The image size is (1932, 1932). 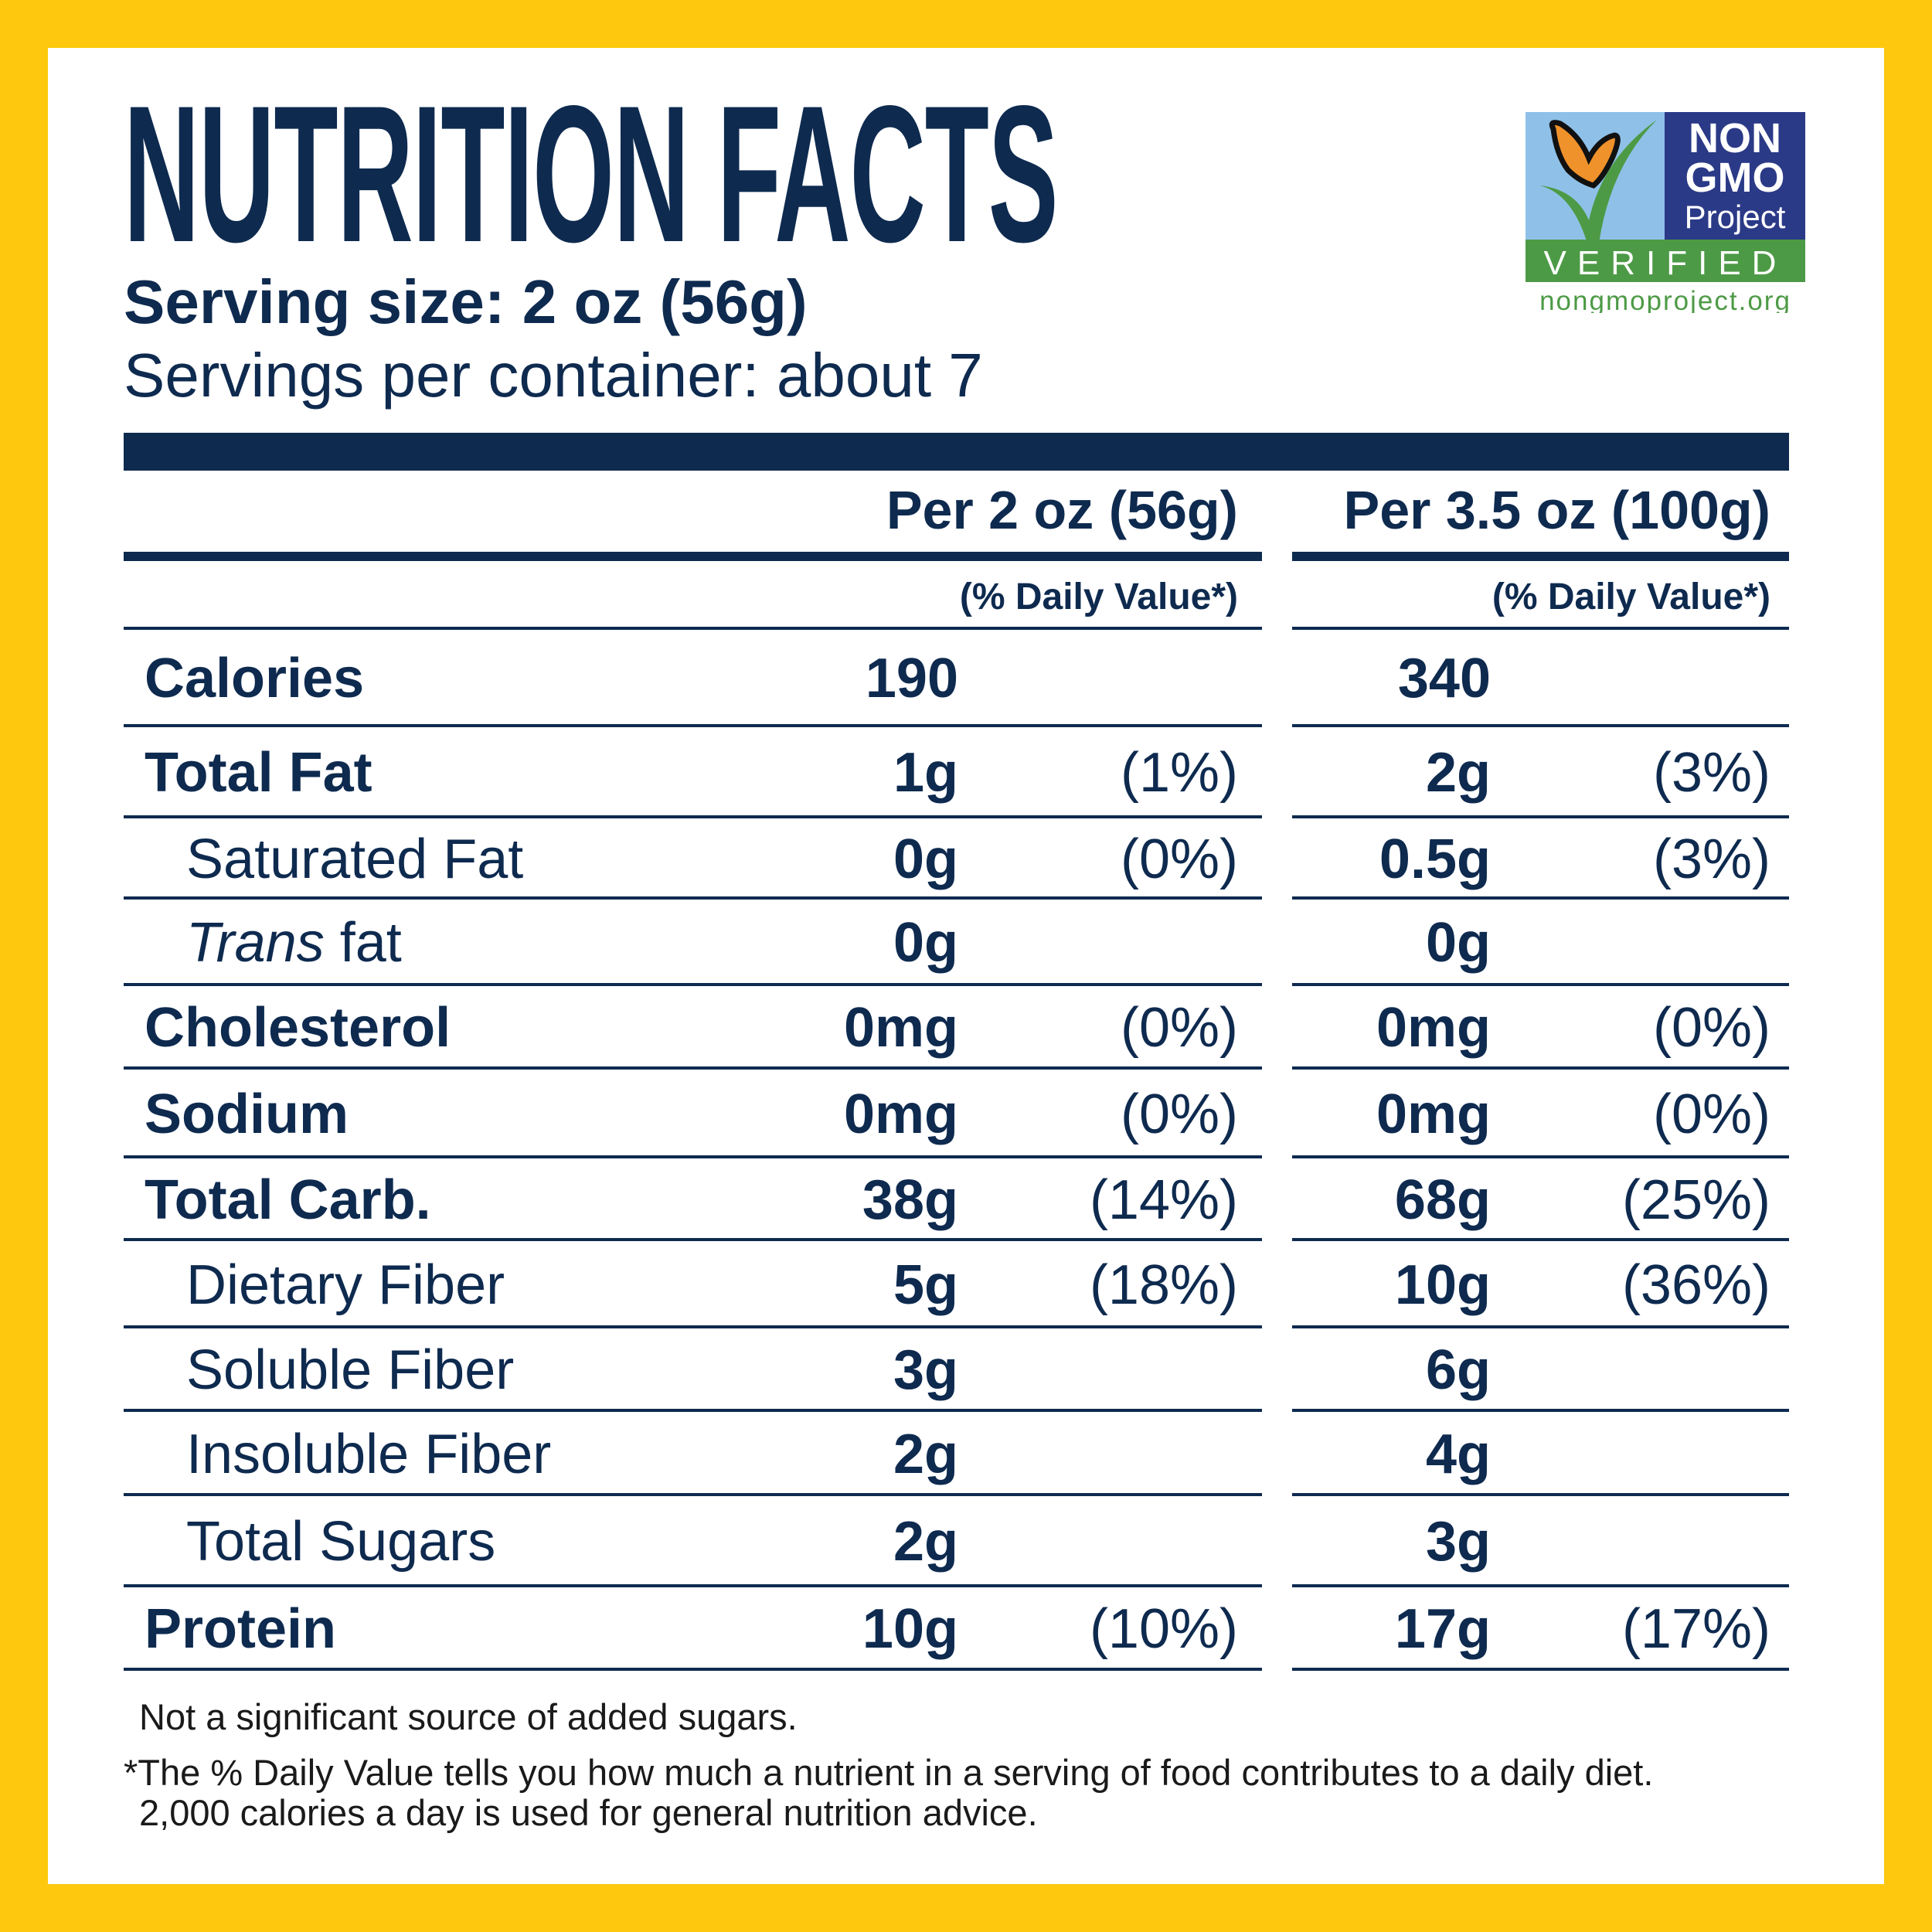 I want to click on amount-per-serving: 5g, so click(x=926, y=1284).